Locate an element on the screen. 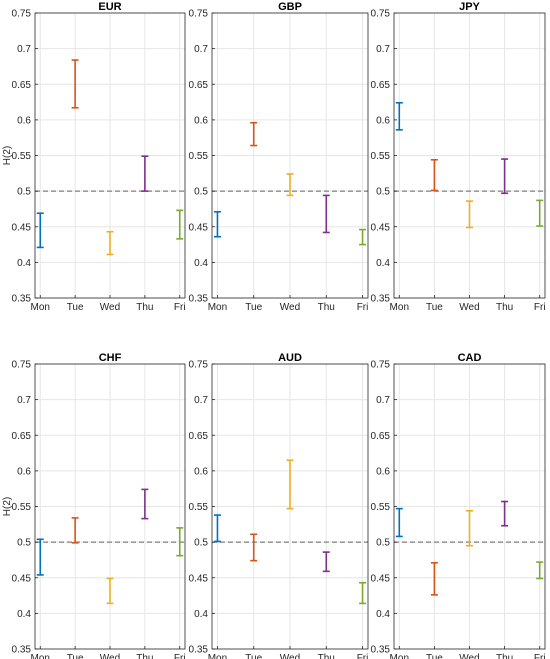 Image resolution: width=550 pixels, height=659 pixels. panel-title: JPY is located at coordinates (469, 7).